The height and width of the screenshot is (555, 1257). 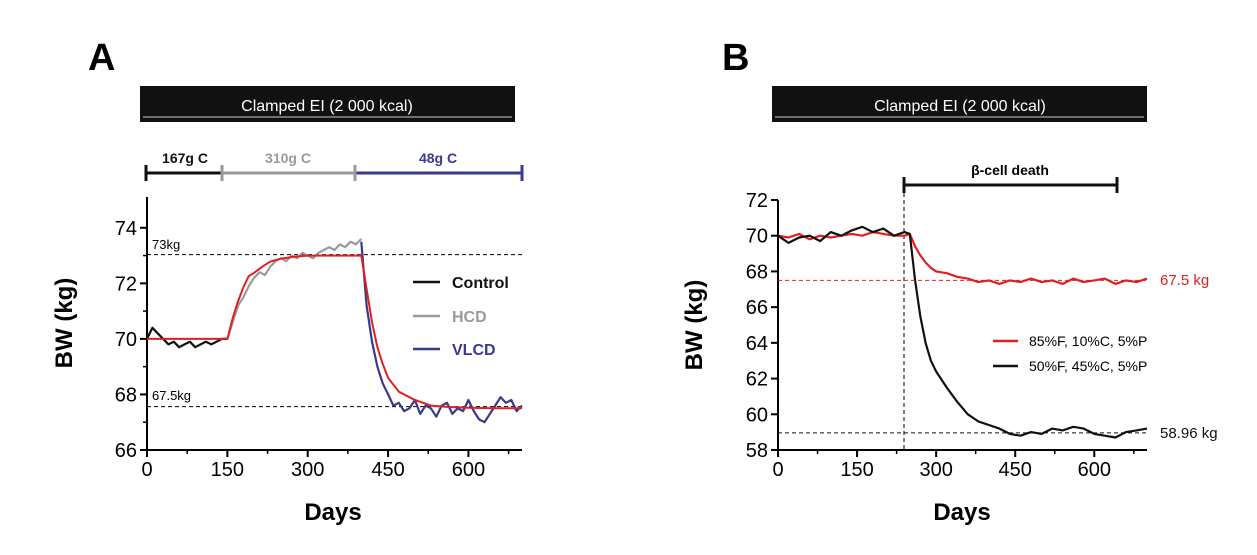 What do you see at coordinates (856, 470) in the screenshot?
I see `b-x-tick-label: 150` at bounding box center [856, 470].